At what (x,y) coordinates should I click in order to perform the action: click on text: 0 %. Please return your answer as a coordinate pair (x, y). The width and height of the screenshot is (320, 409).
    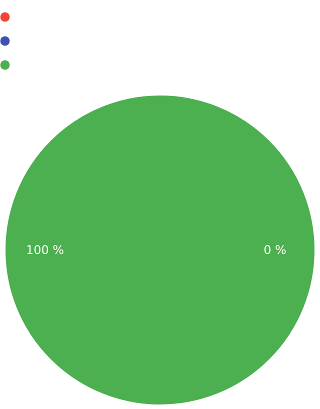
    Looking at the image, I should click on (275, 250).